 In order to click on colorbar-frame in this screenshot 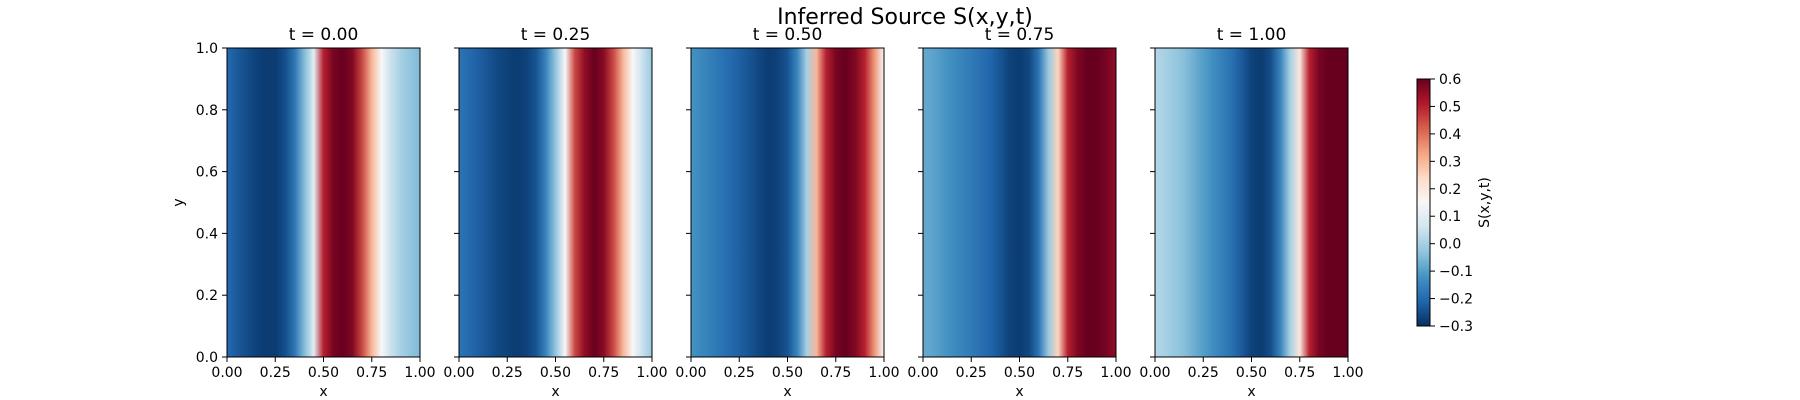, I will do `click(1423, 202)`.